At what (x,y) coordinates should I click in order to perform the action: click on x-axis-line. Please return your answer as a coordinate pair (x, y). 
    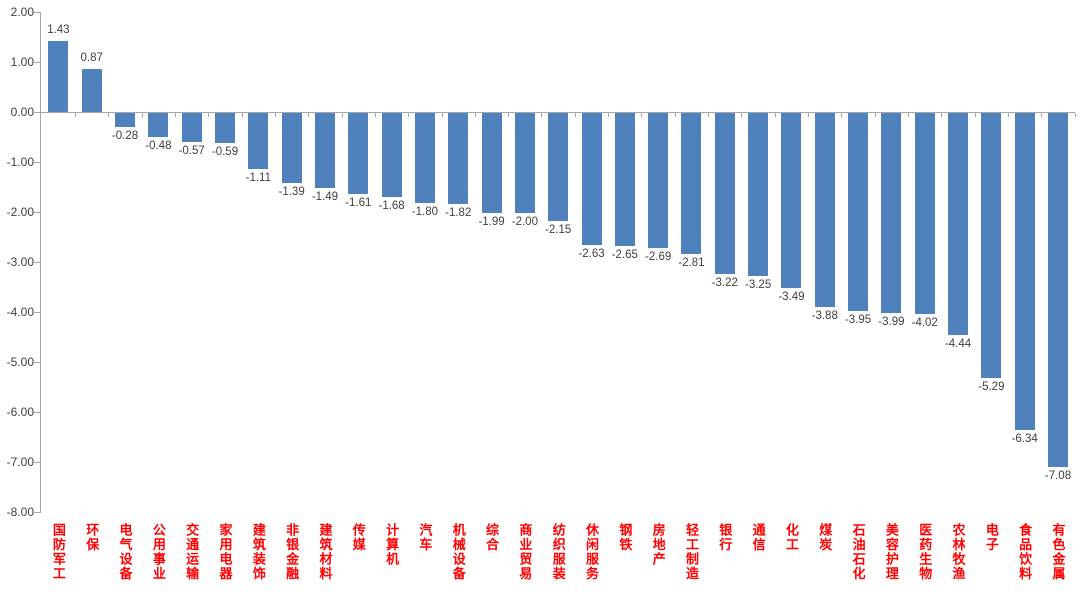
    Looking at the image, I should click on (557, 112).